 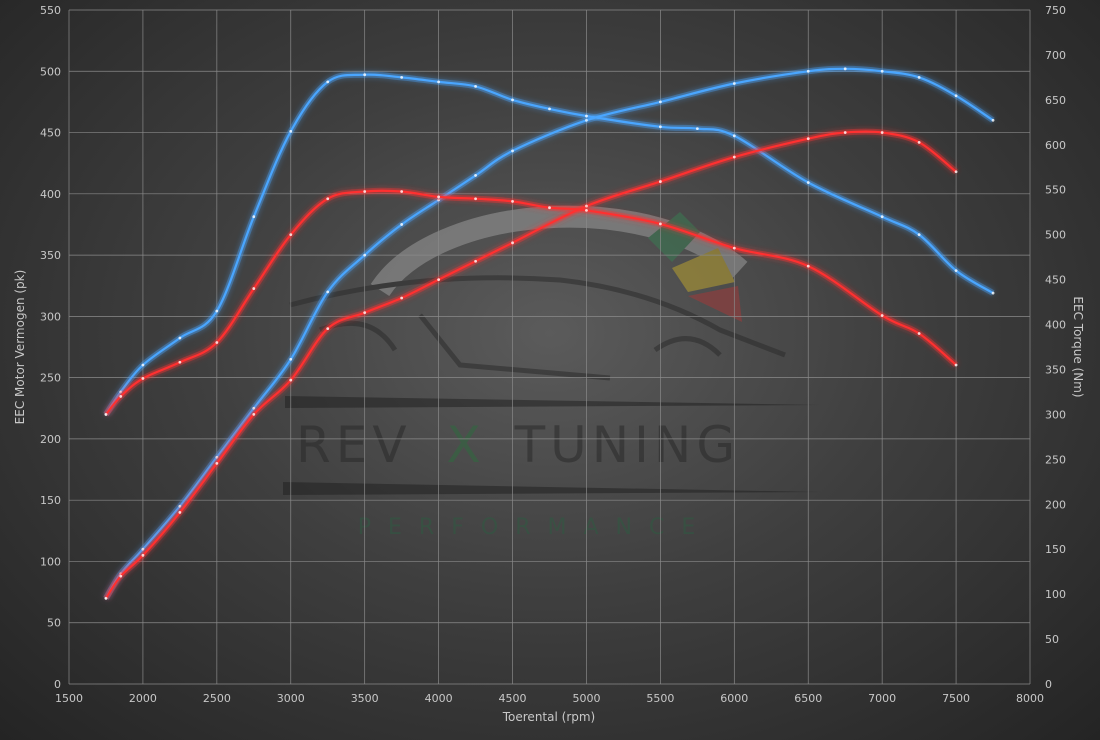 What do you see at coordinates (50, 378) in the screenshot?
I see `y-tick-label: 250` at bounding box center [50, 378].